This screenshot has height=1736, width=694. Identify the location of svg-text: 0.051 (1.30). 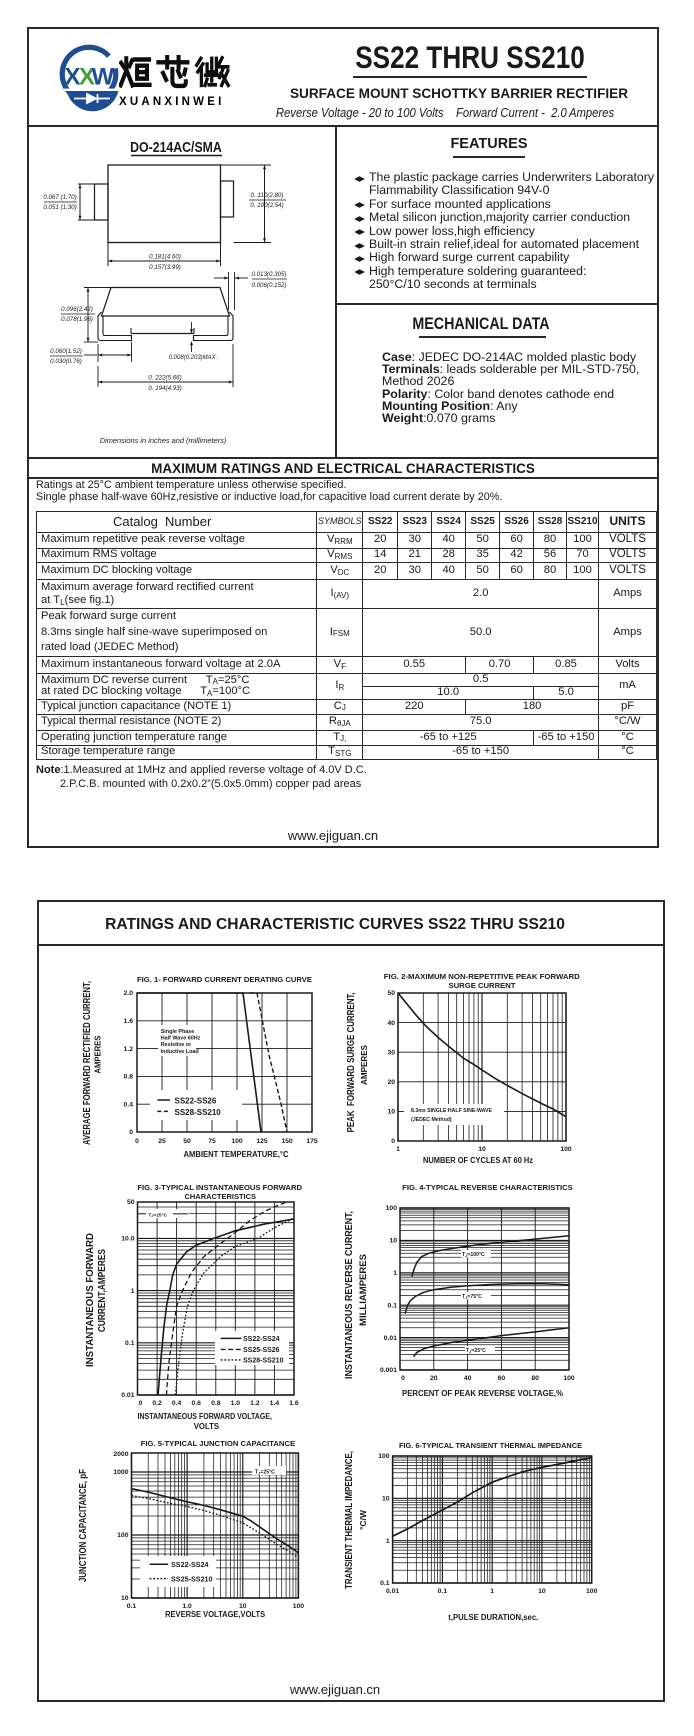
(59, 207).